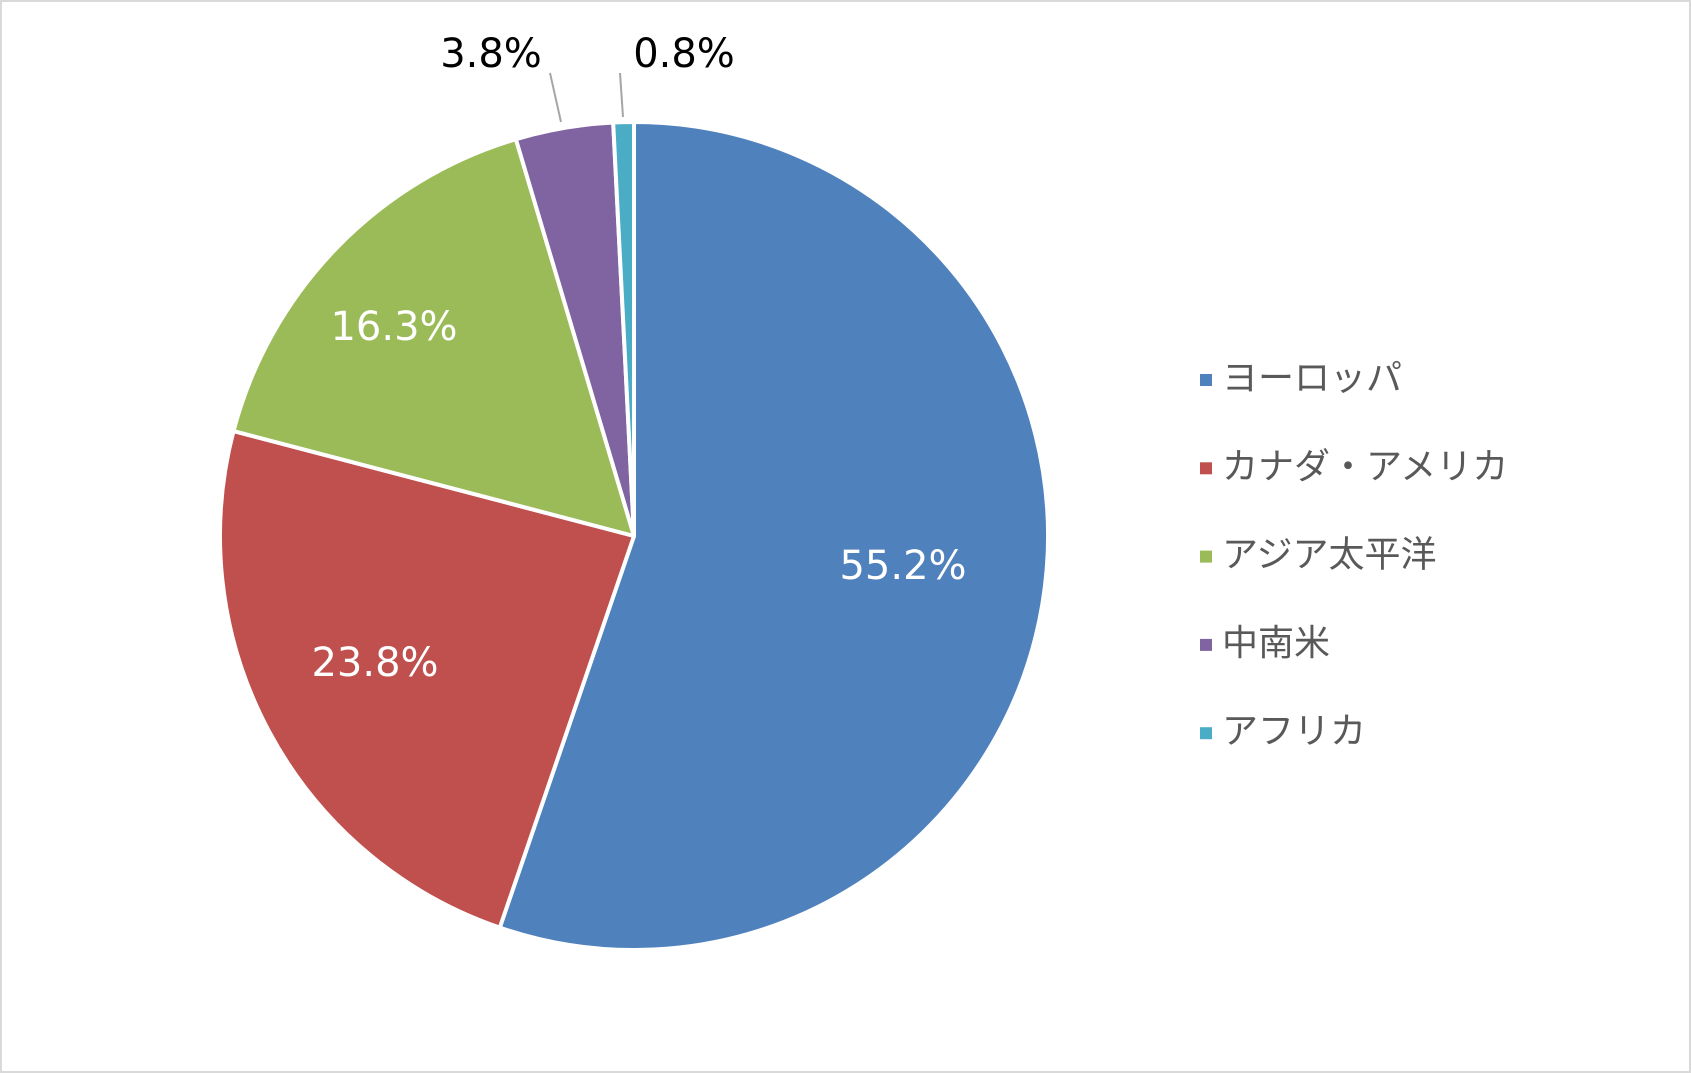 The height and width of the screenshot is (1073, 1691). I want to click on legend-label: カナダ・アメリカ, so click(1365, 466).